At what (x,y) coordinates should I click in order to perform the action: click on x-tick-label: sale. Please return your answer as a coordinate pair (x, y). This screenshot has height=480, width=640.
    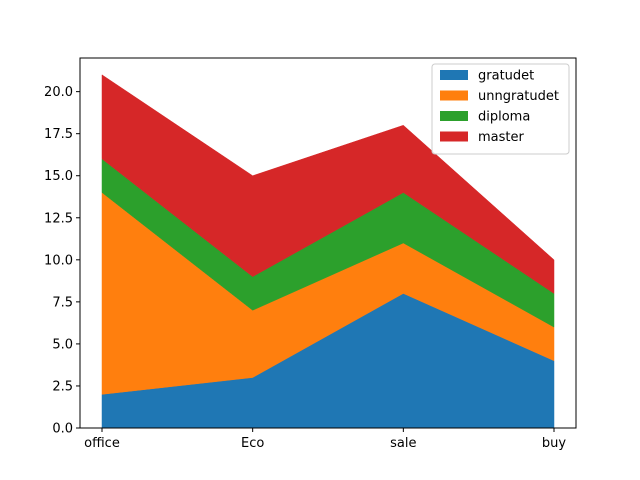
    Looking at the image, I should click on (403, 443).